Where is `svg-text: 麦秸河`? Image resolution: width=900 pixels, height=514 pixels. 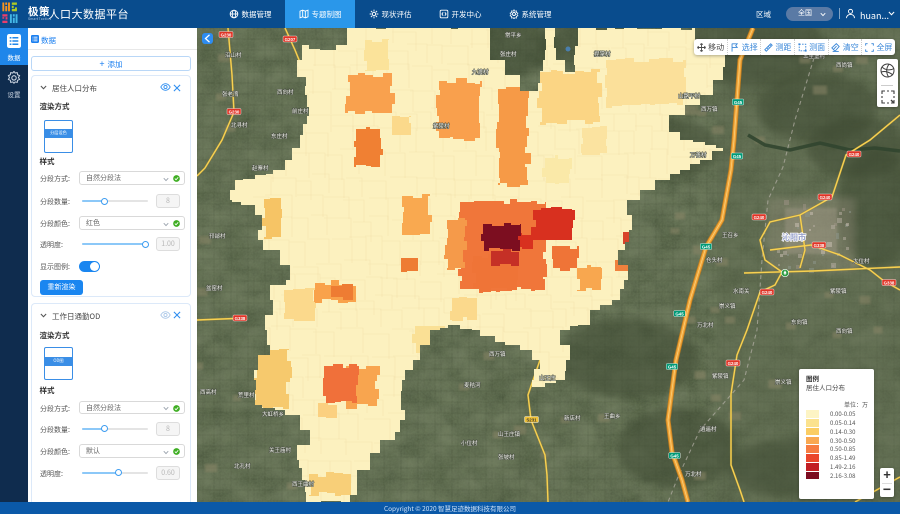 svg-text: 麦秸河 is located at coordinates (472, 385).